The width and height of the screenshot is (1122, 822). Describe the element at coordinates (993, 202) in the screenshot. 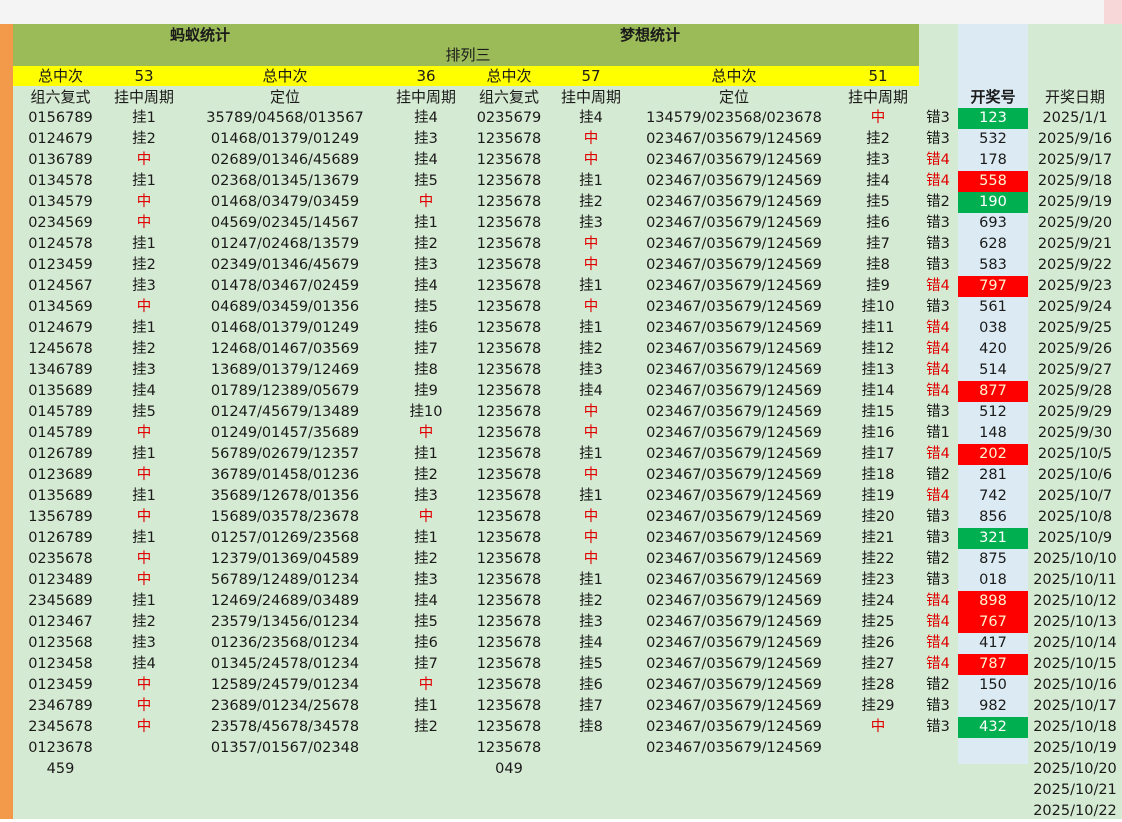

I see `draw-number-cell: 190` at that location.